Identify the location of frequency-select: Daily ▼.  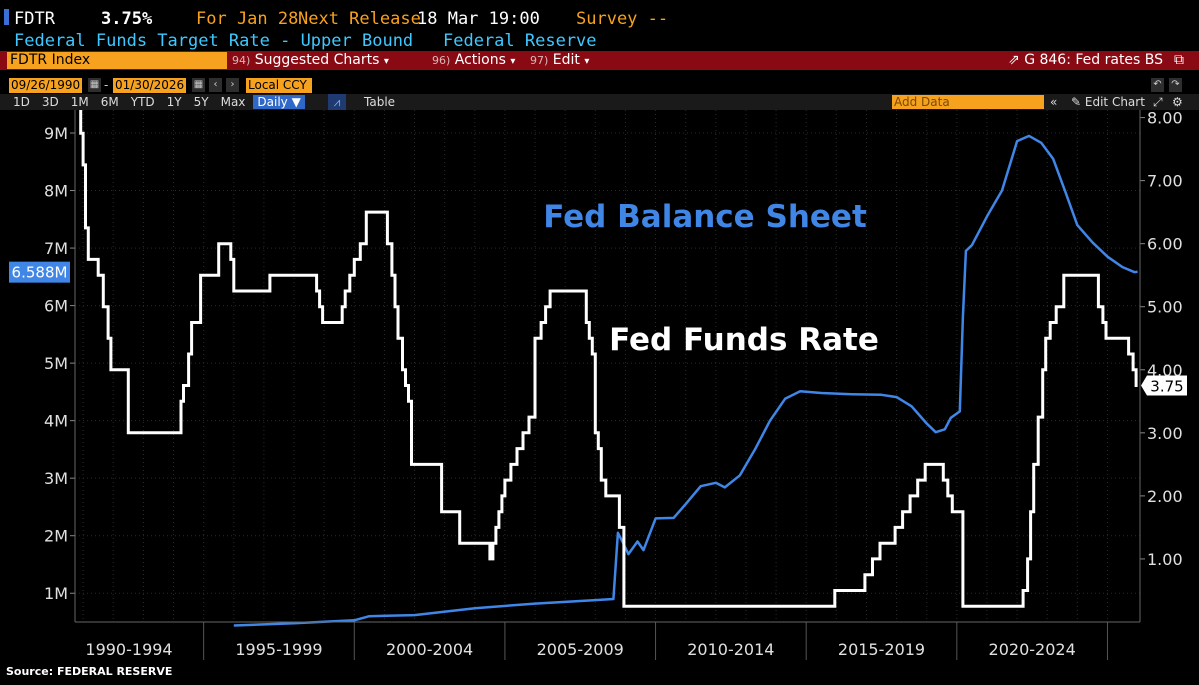
(279, 102).